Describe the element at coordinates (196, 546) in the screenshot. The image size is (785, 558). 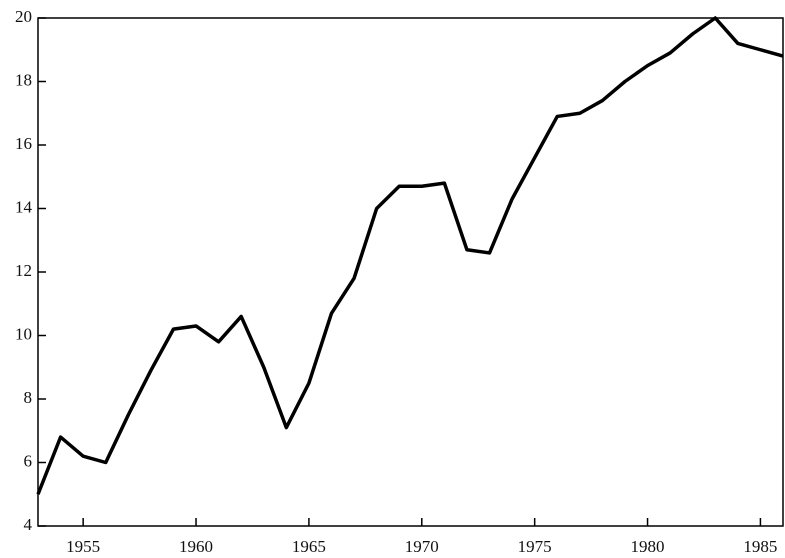
I see `x-tick-label: 1960` at that location.